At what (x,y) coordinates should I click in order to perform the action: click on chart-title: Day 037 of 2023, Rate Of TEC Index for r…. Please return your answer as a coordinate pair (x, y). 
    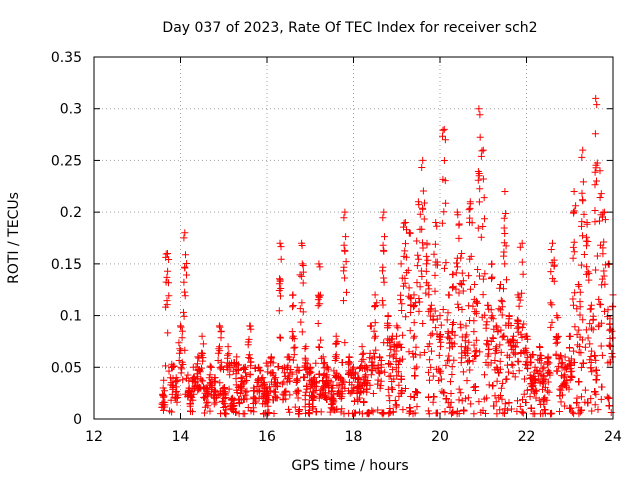
    Looking at the image, I should click on (349, 28).